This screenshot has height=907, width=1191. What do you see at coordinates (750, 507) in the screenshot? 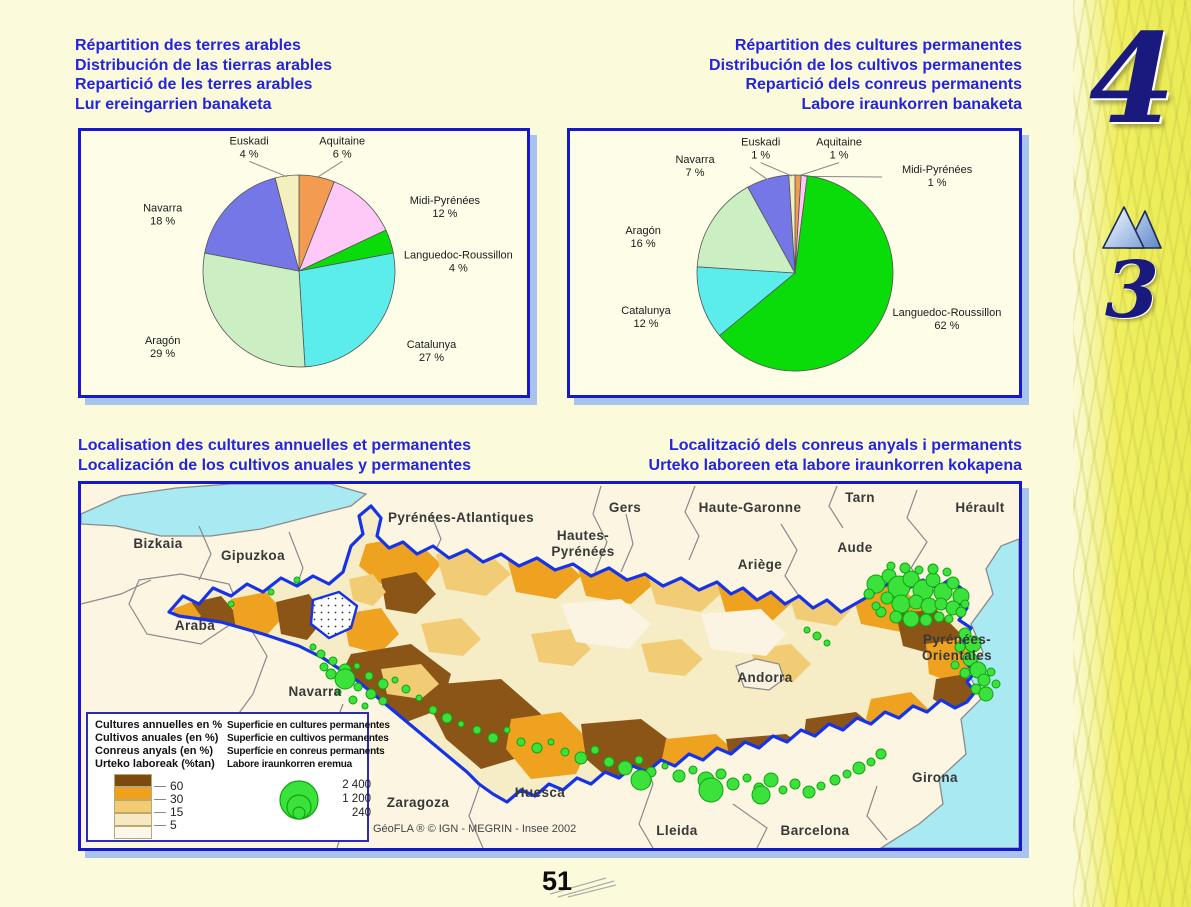
I see `region-label: Haute-Garonne` at bounding box center [750, 507].